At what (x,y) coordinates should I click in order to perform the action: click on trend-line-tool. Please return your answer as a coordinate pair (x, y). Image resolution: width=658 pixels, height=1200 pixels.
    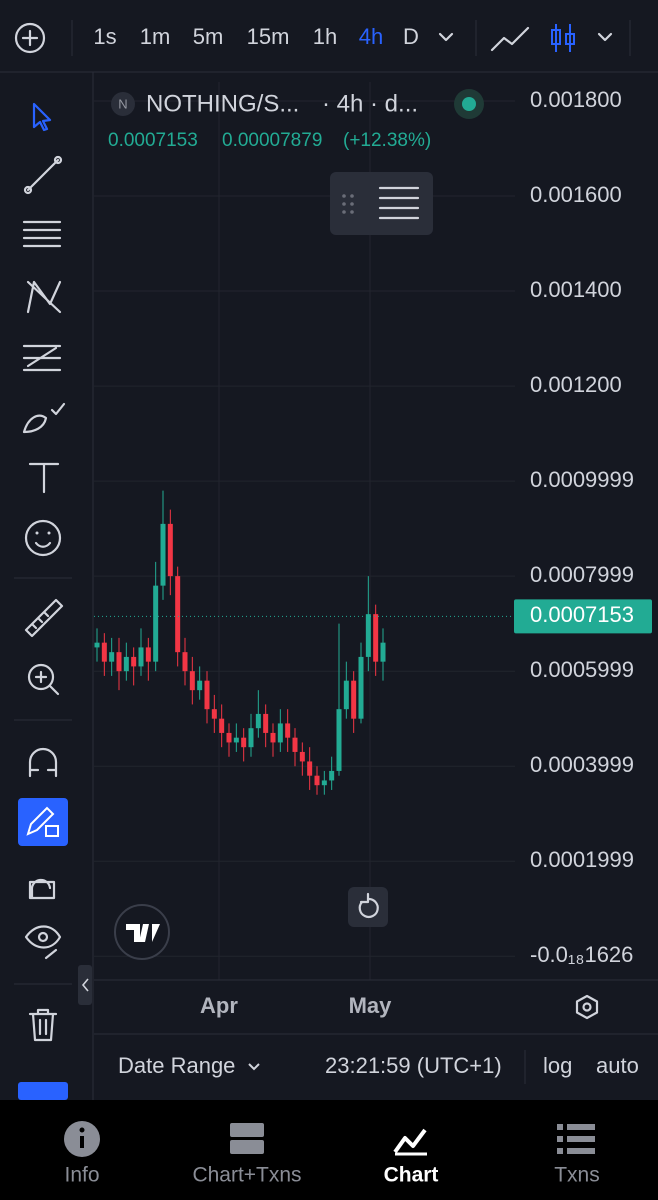
    Looking at the image, I should click on (43, 175).